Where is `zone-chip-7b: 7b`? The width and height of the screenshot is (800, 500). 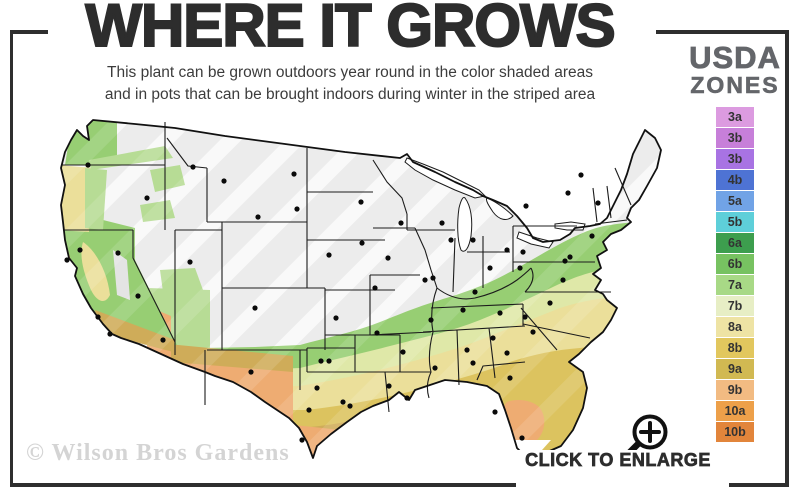
zone-chip-7b: 7b is located at coordinates (735, 306).